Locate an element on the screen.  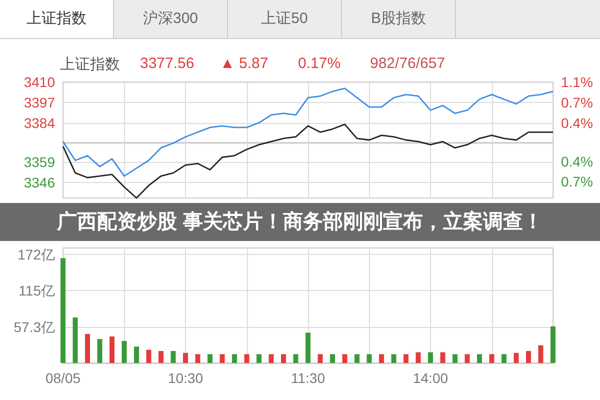
y-tick-label: 57.3亿 is located at coordinates (34, 326).